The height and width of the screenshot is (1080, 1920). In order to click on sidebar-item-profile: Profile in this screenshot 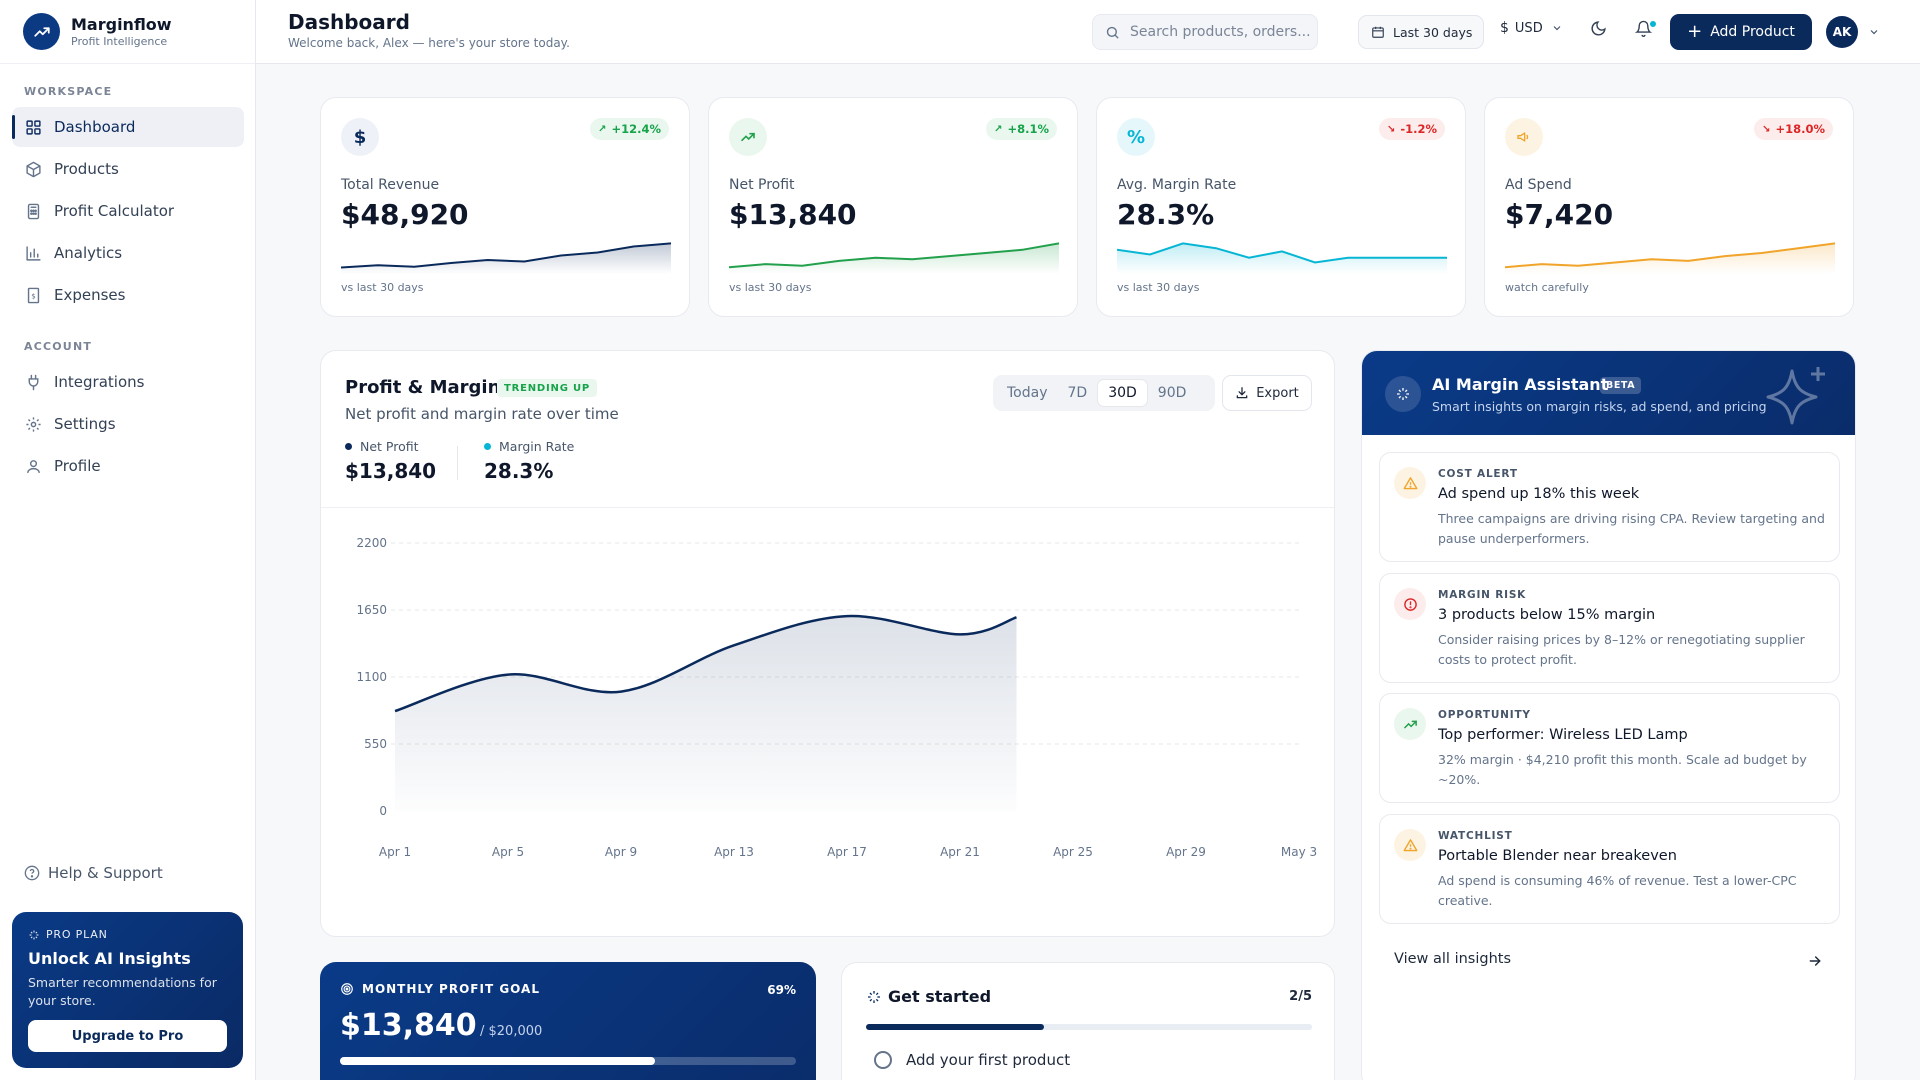, I will do `click(128, 466)`.